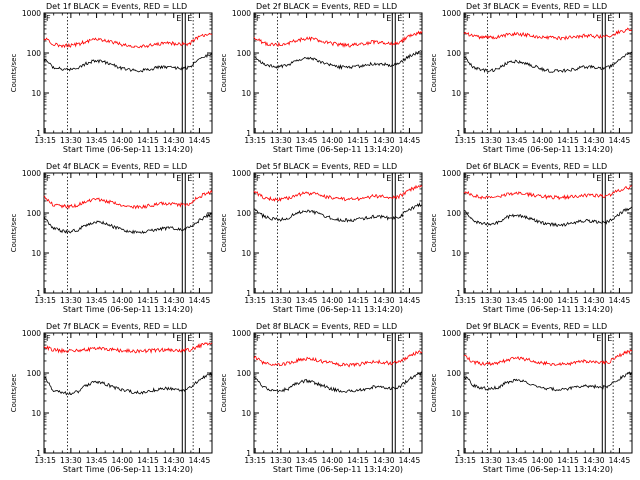 Image resolution: width=640 pixels, height=480 pixels. Describe the element at coordinates (45, 140) in the screenshot. I see `x-tick-label: 13:15` at that location.